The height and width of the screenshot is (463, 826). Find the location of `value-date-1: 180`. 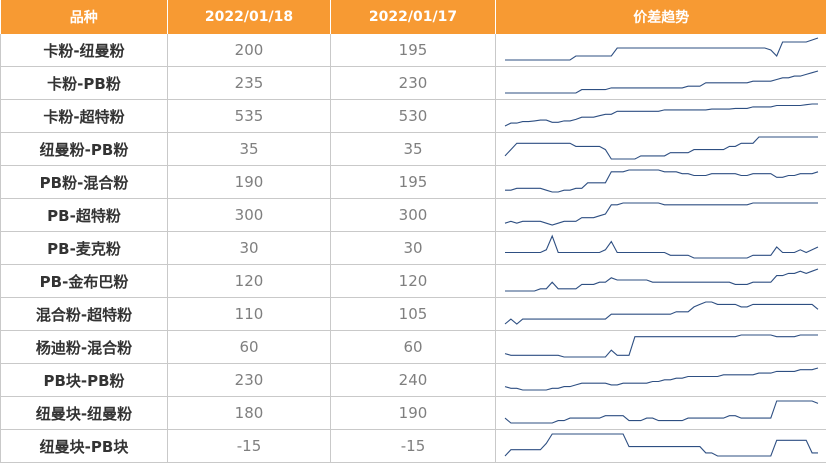

value-date-1: 180 is located at coordinates (249, 413).